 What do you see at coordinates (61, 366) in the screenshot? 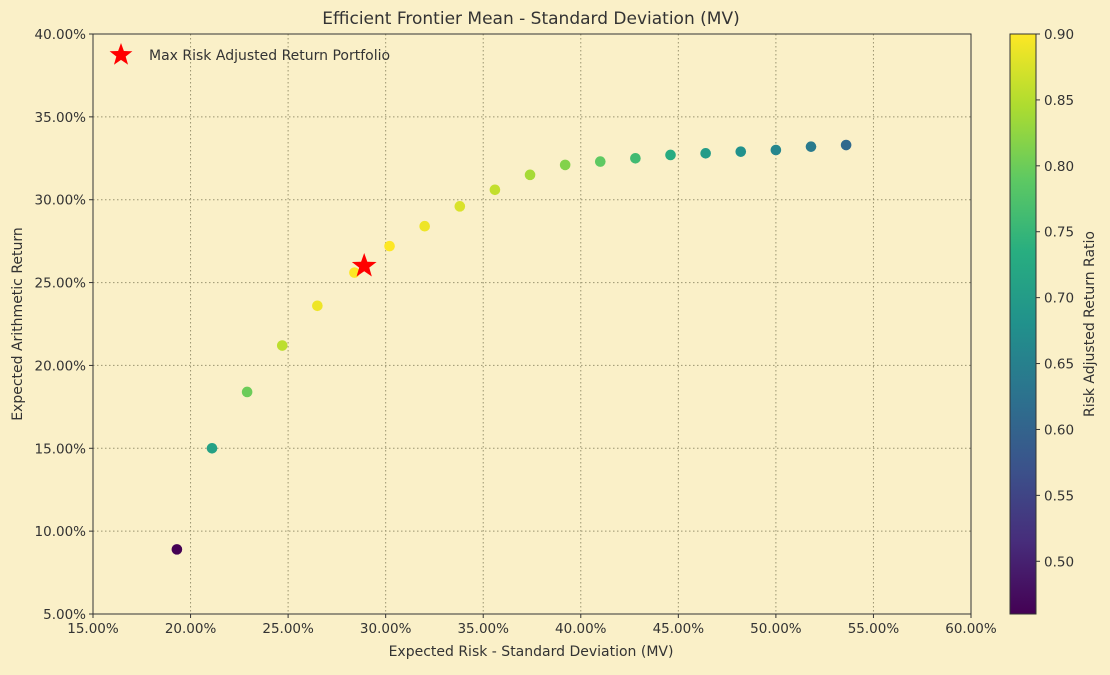
I see `y-tick-label: 20.00%` at bounding box center [61, 366].